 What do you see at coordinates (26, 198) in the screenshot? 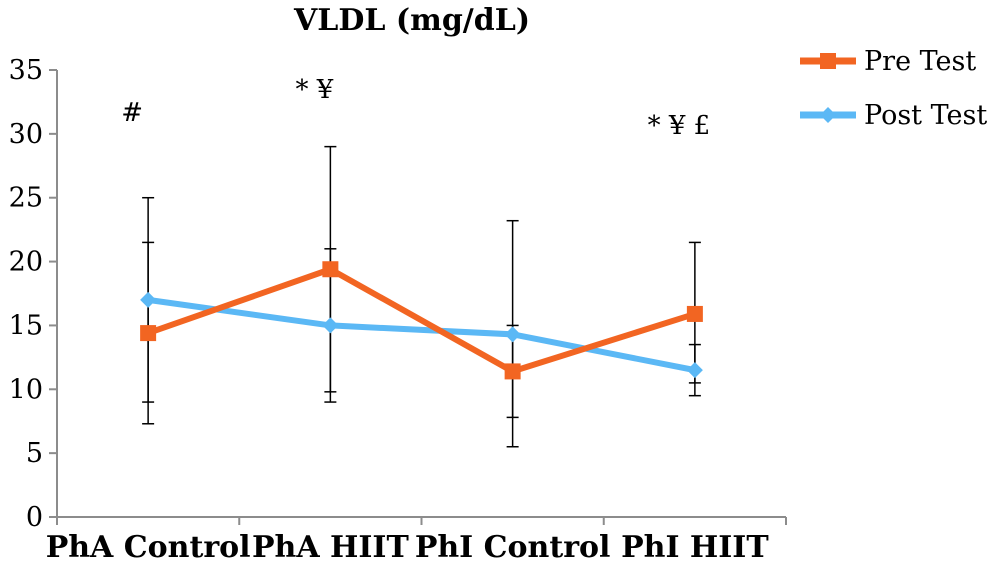
I see `y-tick-label: 25` at bounding box center [26, 198].